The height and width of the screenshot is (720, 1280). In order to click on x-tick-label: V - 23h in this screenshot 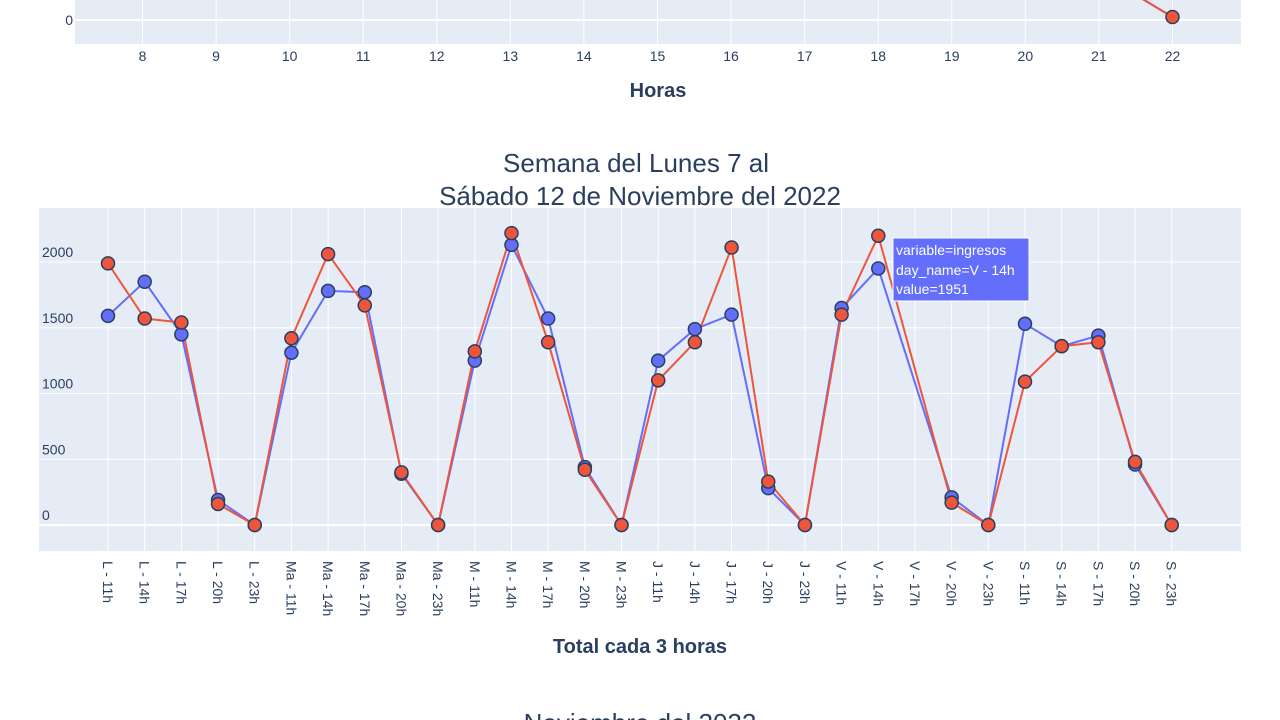, I will do `click(988, 583)`.